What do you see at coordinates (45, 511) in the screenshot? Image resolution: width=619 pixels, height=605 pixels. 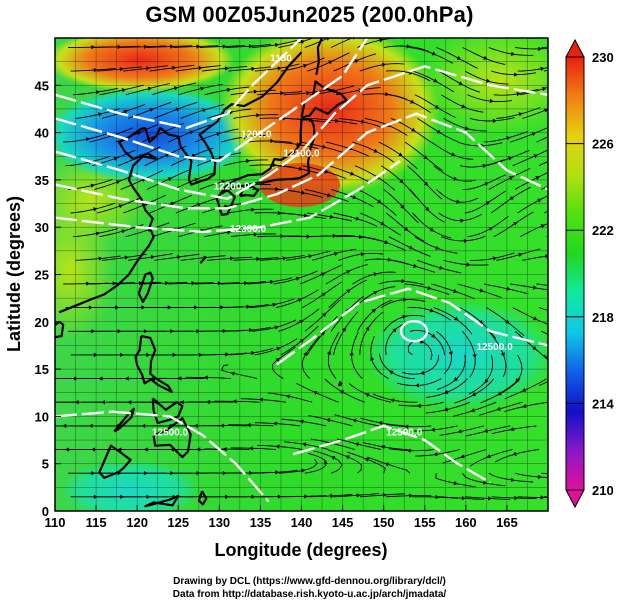 I see `y-tick-label: 0` at bounding box center [45, 511].